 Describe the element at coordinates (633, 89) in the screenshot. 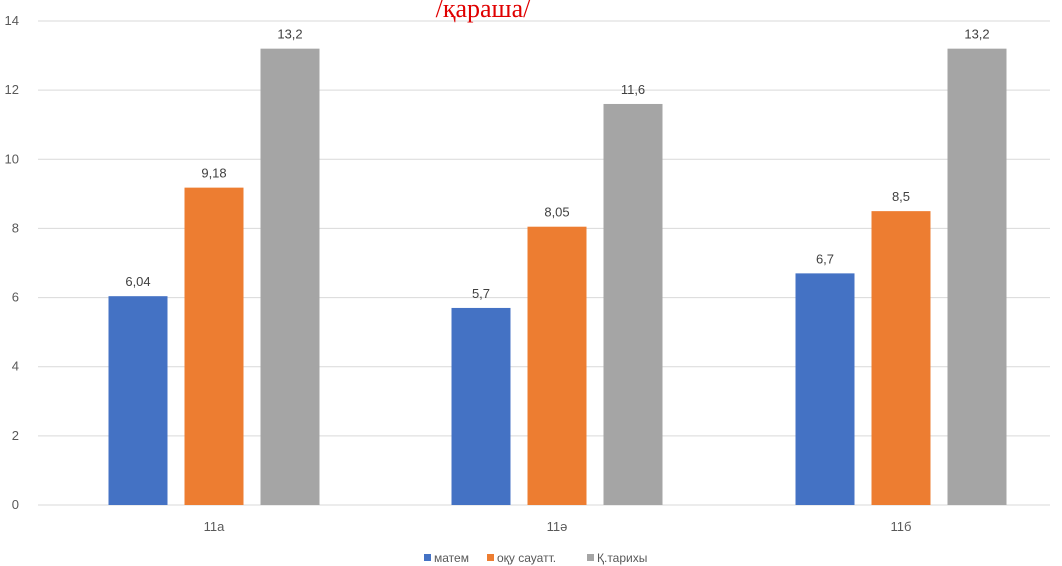

I see `data-label: 11,6` at that location.